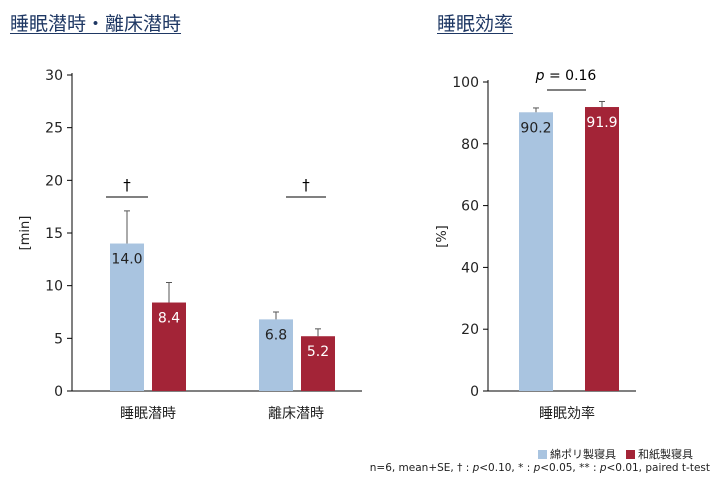 The image size is (716, 482). I want to click on chart-1-title: 睡眠潜時・離床潜時, so click(96, 24).